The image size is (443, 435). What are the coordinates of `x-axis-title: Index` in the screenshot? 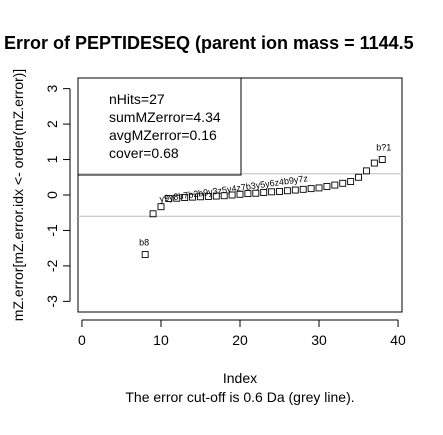 It's located at (240, 378).